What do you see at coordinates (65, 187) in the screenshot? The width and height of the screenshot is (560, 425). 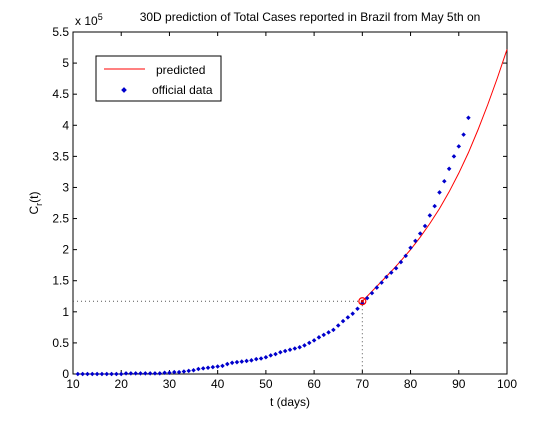 I see `y-tick-label: 3` at bounding box center [65, 187].